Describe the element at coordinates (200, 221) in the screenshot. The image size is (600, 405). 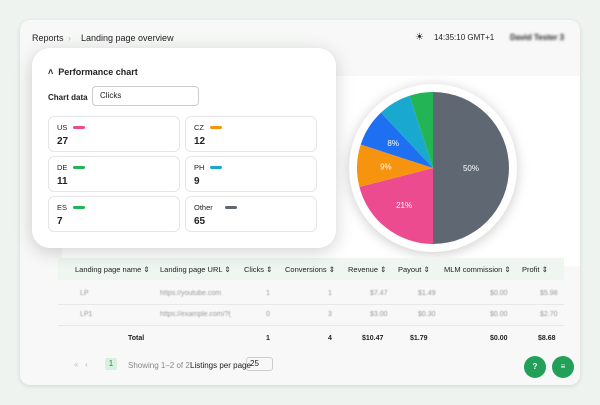
I see `card-value: 65` at that location.